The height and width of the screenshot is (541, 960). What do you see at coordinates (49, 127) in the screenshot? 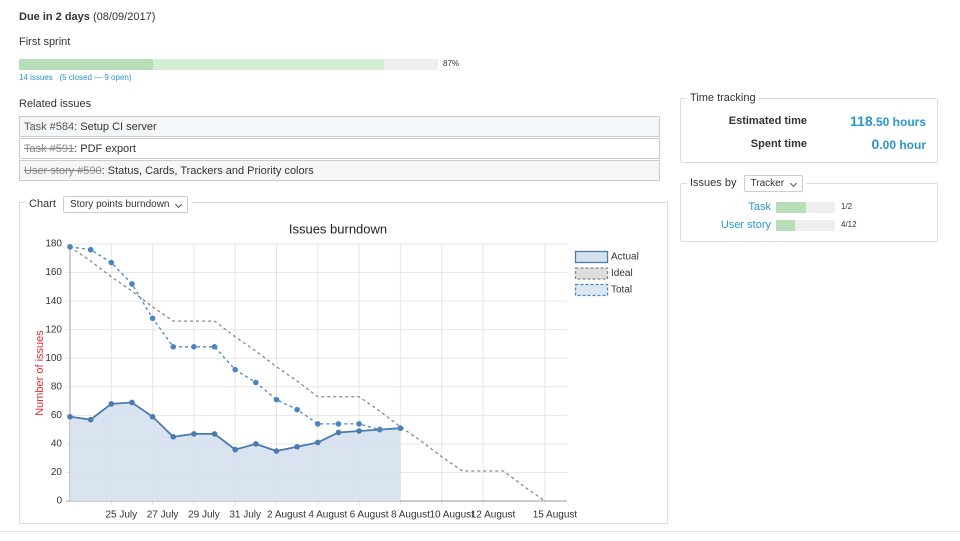
I see `issue-link: Task #584` at bounding box center [49, 127].